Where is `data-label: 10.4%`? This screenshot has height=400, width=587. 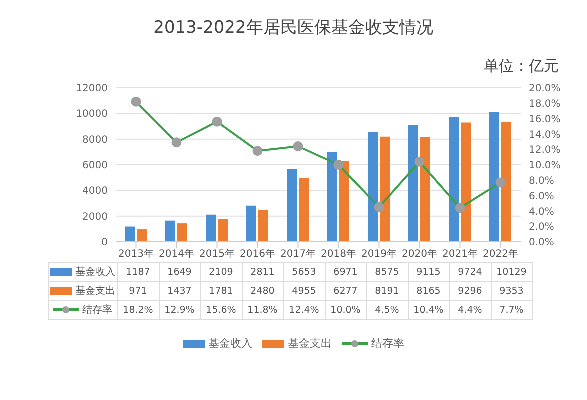 data-label: 10.4% is located at coordinates (429, 310).